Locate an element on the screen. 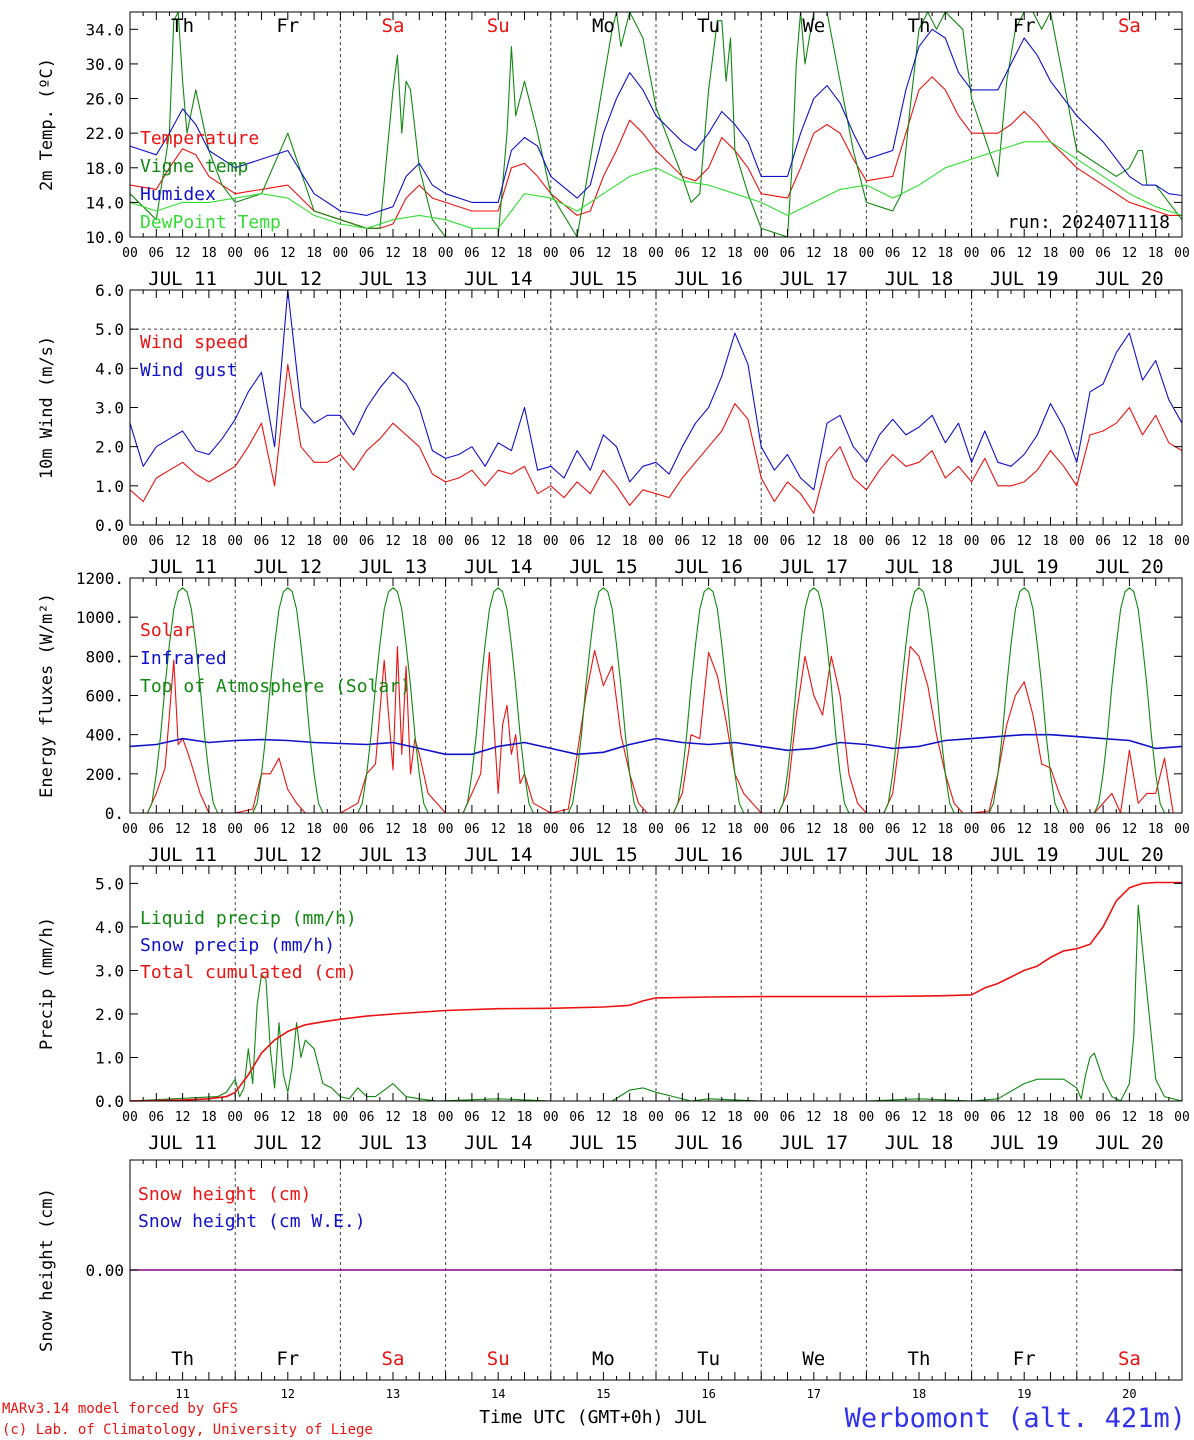 This screenshot has width=1194, height=1440. day-name-bottom: Th is located at coordinates (182, 1359).